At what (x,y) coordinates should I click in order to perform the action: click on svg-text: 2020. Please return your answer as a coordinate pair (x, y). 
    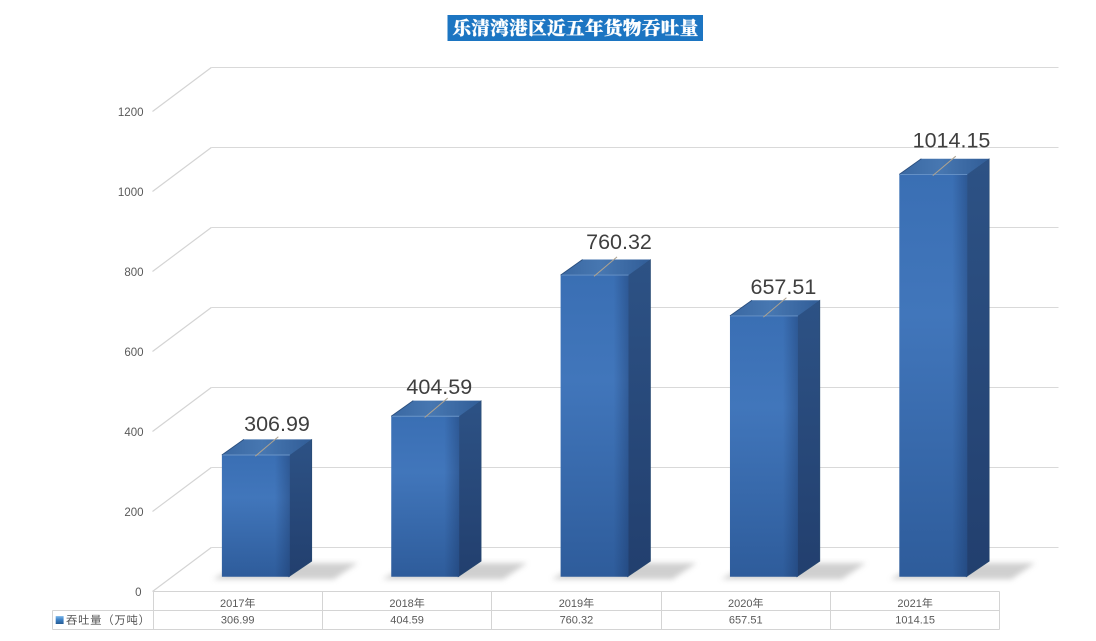
    Looking at the image, I should click on (740, 604).